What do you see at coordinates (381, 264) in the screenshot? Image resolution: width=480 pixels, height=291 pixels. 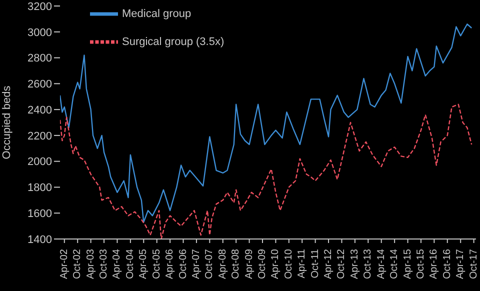 I see `x-tick-label: Apr-14` at bounding box center [381, 264].